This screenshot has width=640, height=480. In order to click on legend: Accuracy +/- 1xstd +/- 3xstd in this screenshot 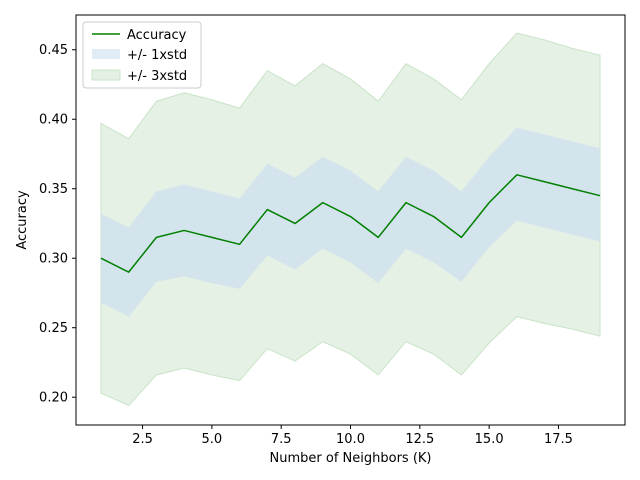, I will do `click(142, 55)`.